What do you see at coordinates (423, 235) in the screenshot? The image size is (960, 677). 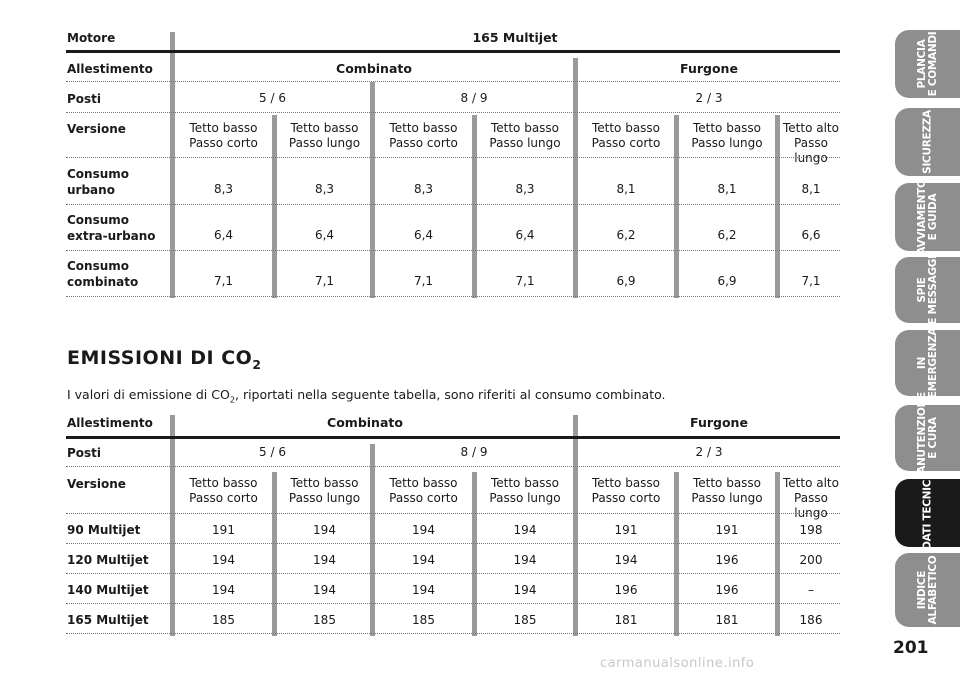 I see `consumption-value: 6,4` at bounding box center [423, 235].